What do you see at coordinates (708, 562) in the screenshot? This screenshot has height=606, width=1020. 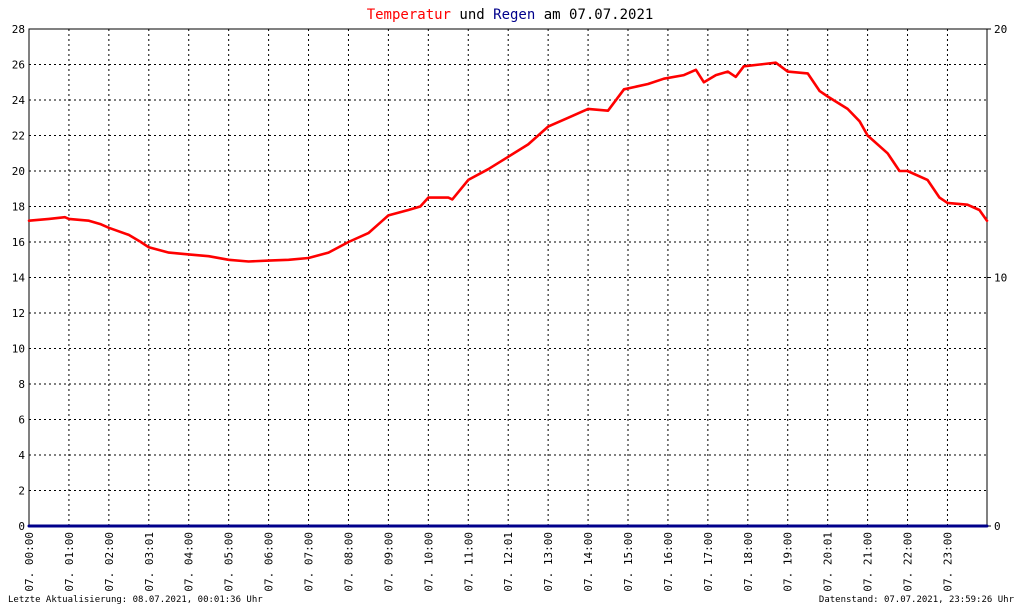 I see `x-tick-label: 07. 17:00` at bounding box center [708, 562].